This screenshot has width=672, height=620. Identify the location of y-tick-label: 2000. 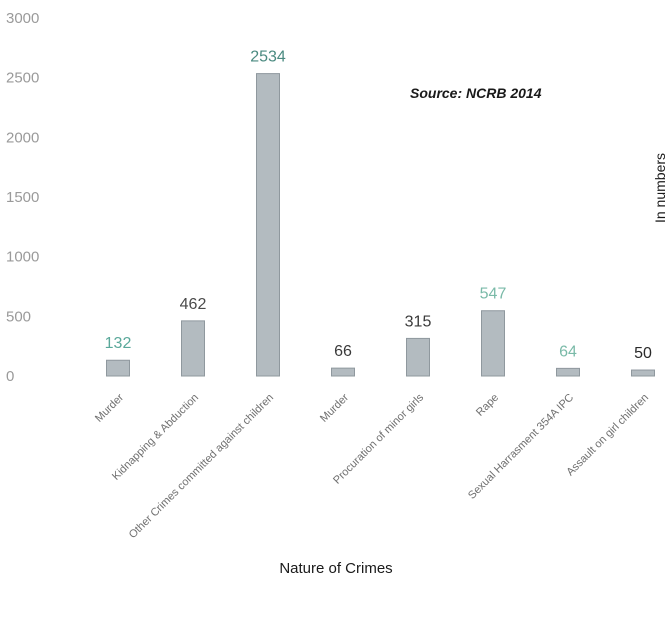
(22, 137).